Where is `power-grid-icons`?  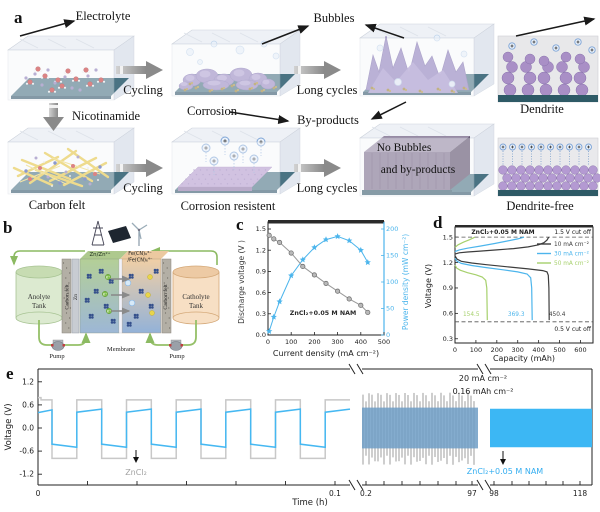
power-grid-icons is located at coordinates (119, 233).